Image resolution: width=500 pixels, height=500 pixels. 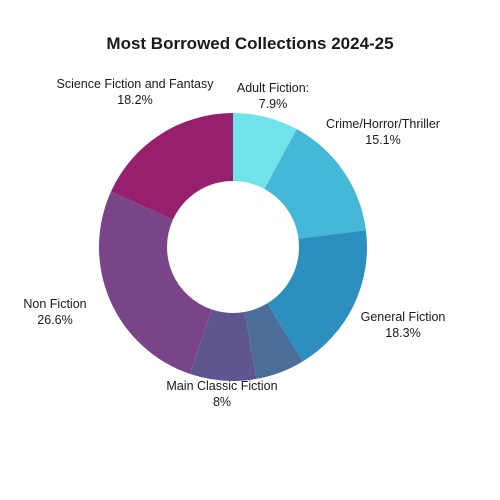 What do you see at coordinates (172, 166) in the screenshot?
I see `slice-science-fiction-and-fantasy` at bounding box center [172, 166].